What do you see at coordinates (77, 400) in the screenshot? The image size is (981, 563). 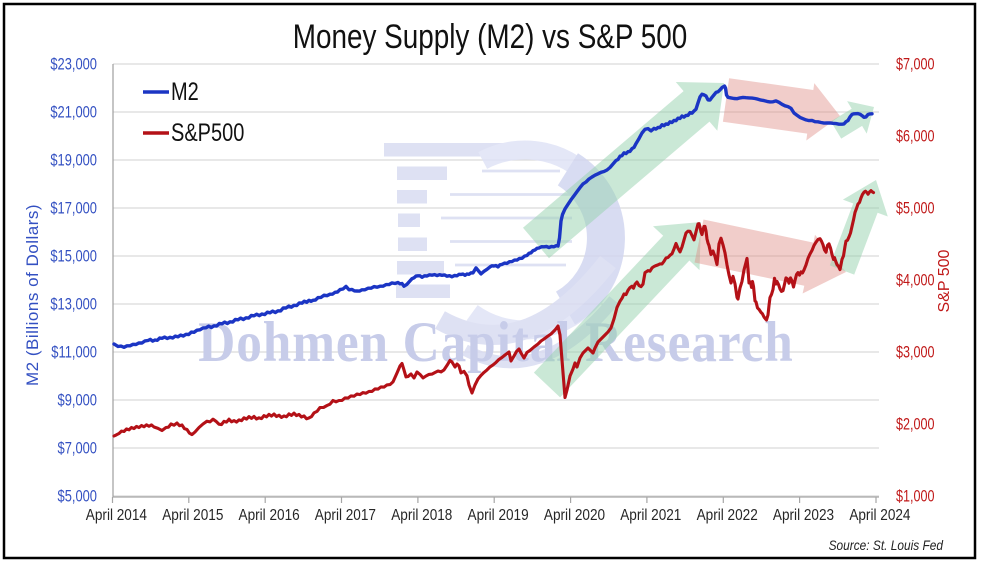 I see `svg-text: $9,000` at bounding box center [77, 400].